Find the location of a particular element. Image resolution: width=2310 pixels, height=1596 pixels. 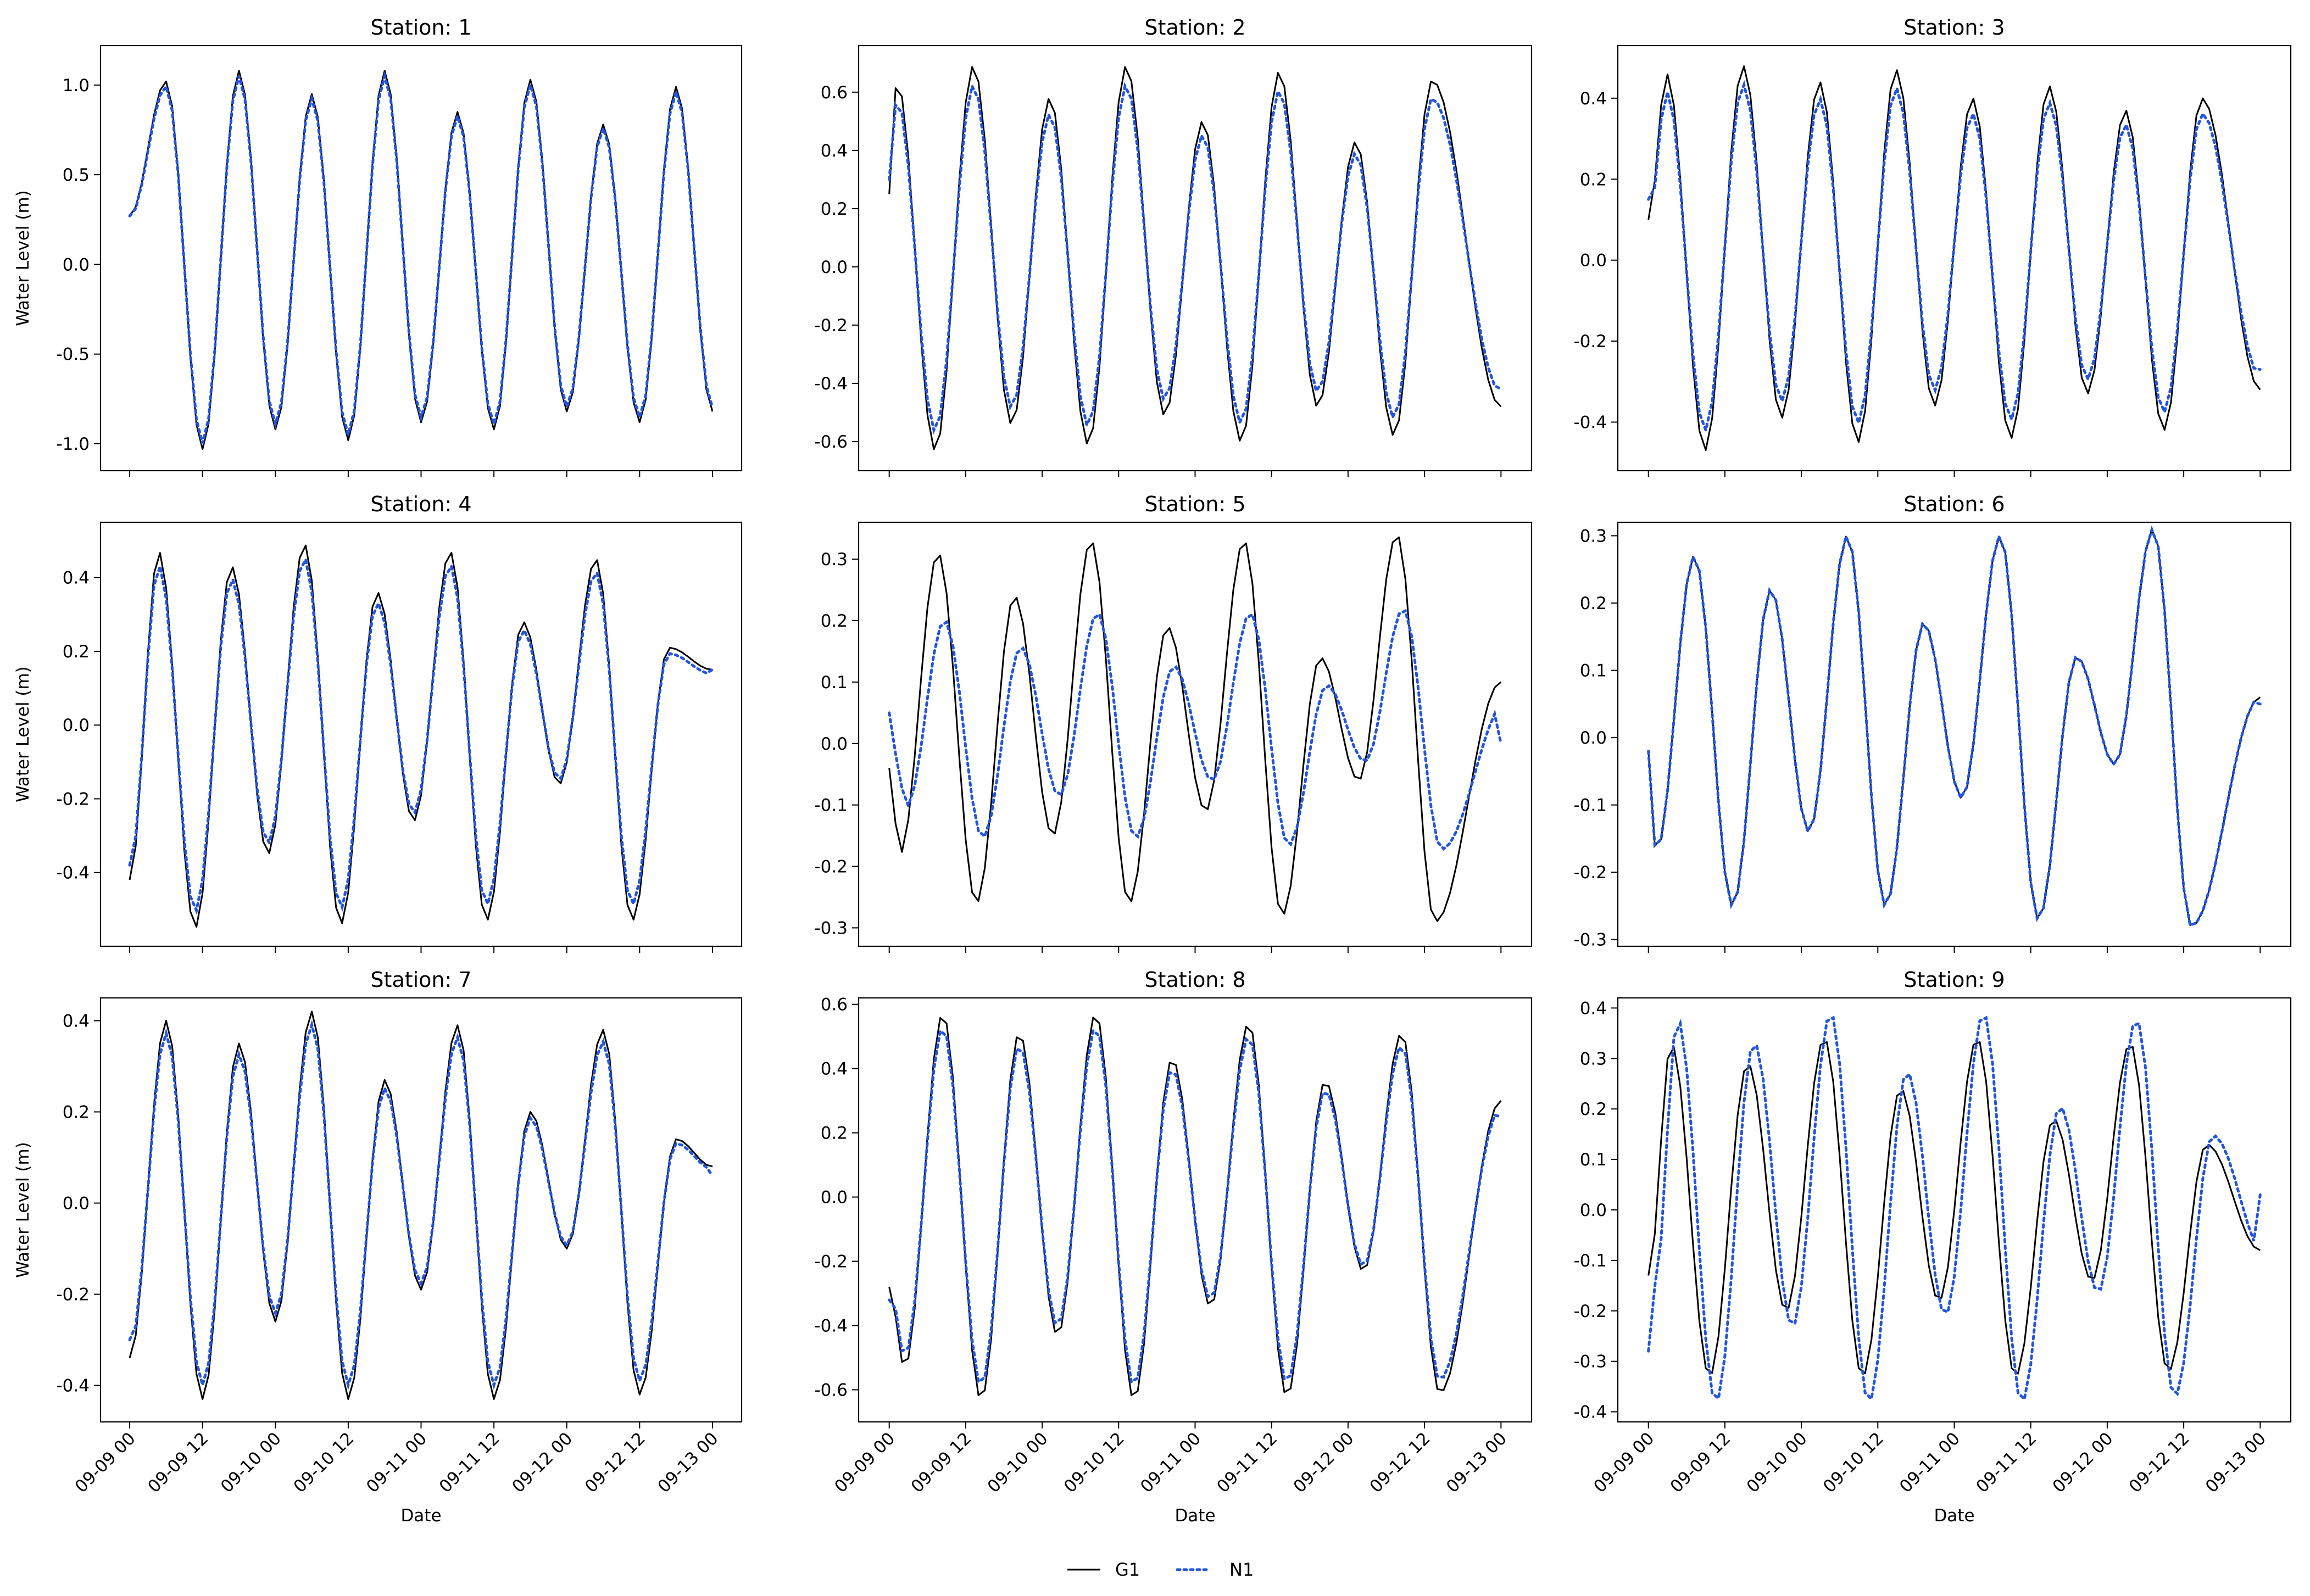

legend-n1-label: N1 is located at coordinates (1241, 1569).